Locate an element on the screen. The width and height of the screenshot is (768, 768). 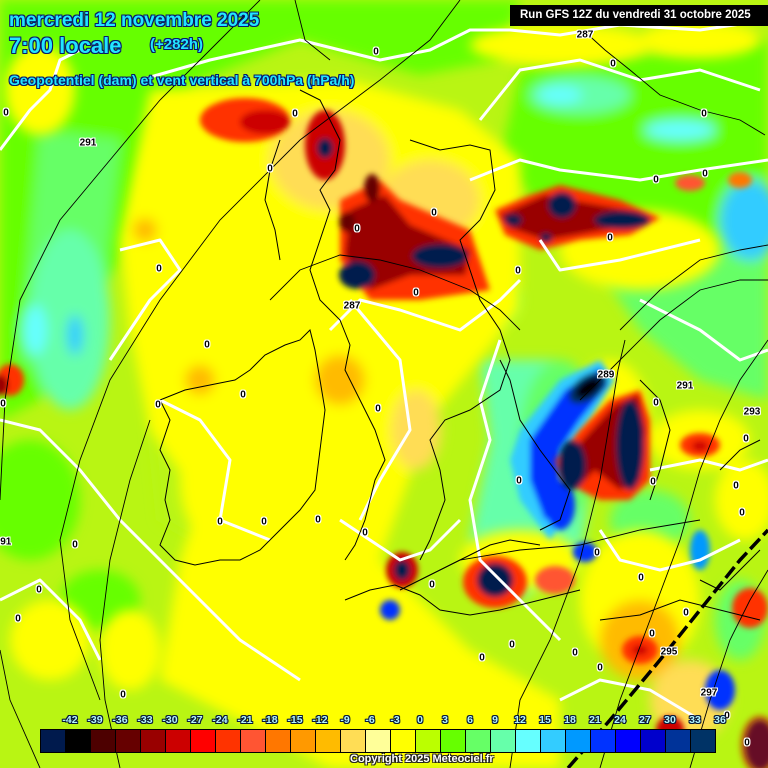
colorbar-tick-label: -12 is located at coordinates (320, 720).